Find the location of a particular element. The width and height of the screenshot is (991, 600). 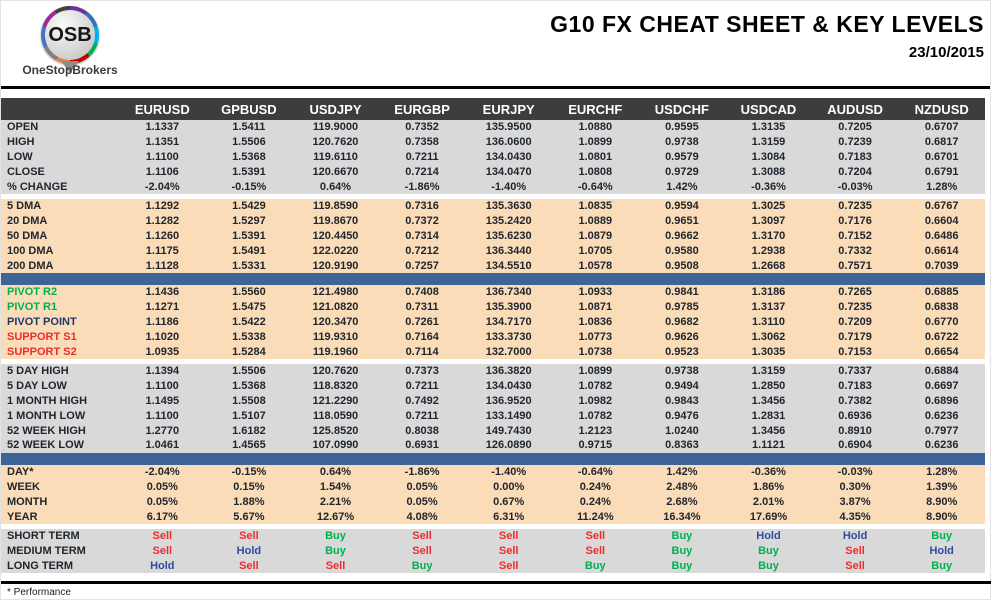

cell-usdchf: 2.48% is located at coordinates (682, 486).